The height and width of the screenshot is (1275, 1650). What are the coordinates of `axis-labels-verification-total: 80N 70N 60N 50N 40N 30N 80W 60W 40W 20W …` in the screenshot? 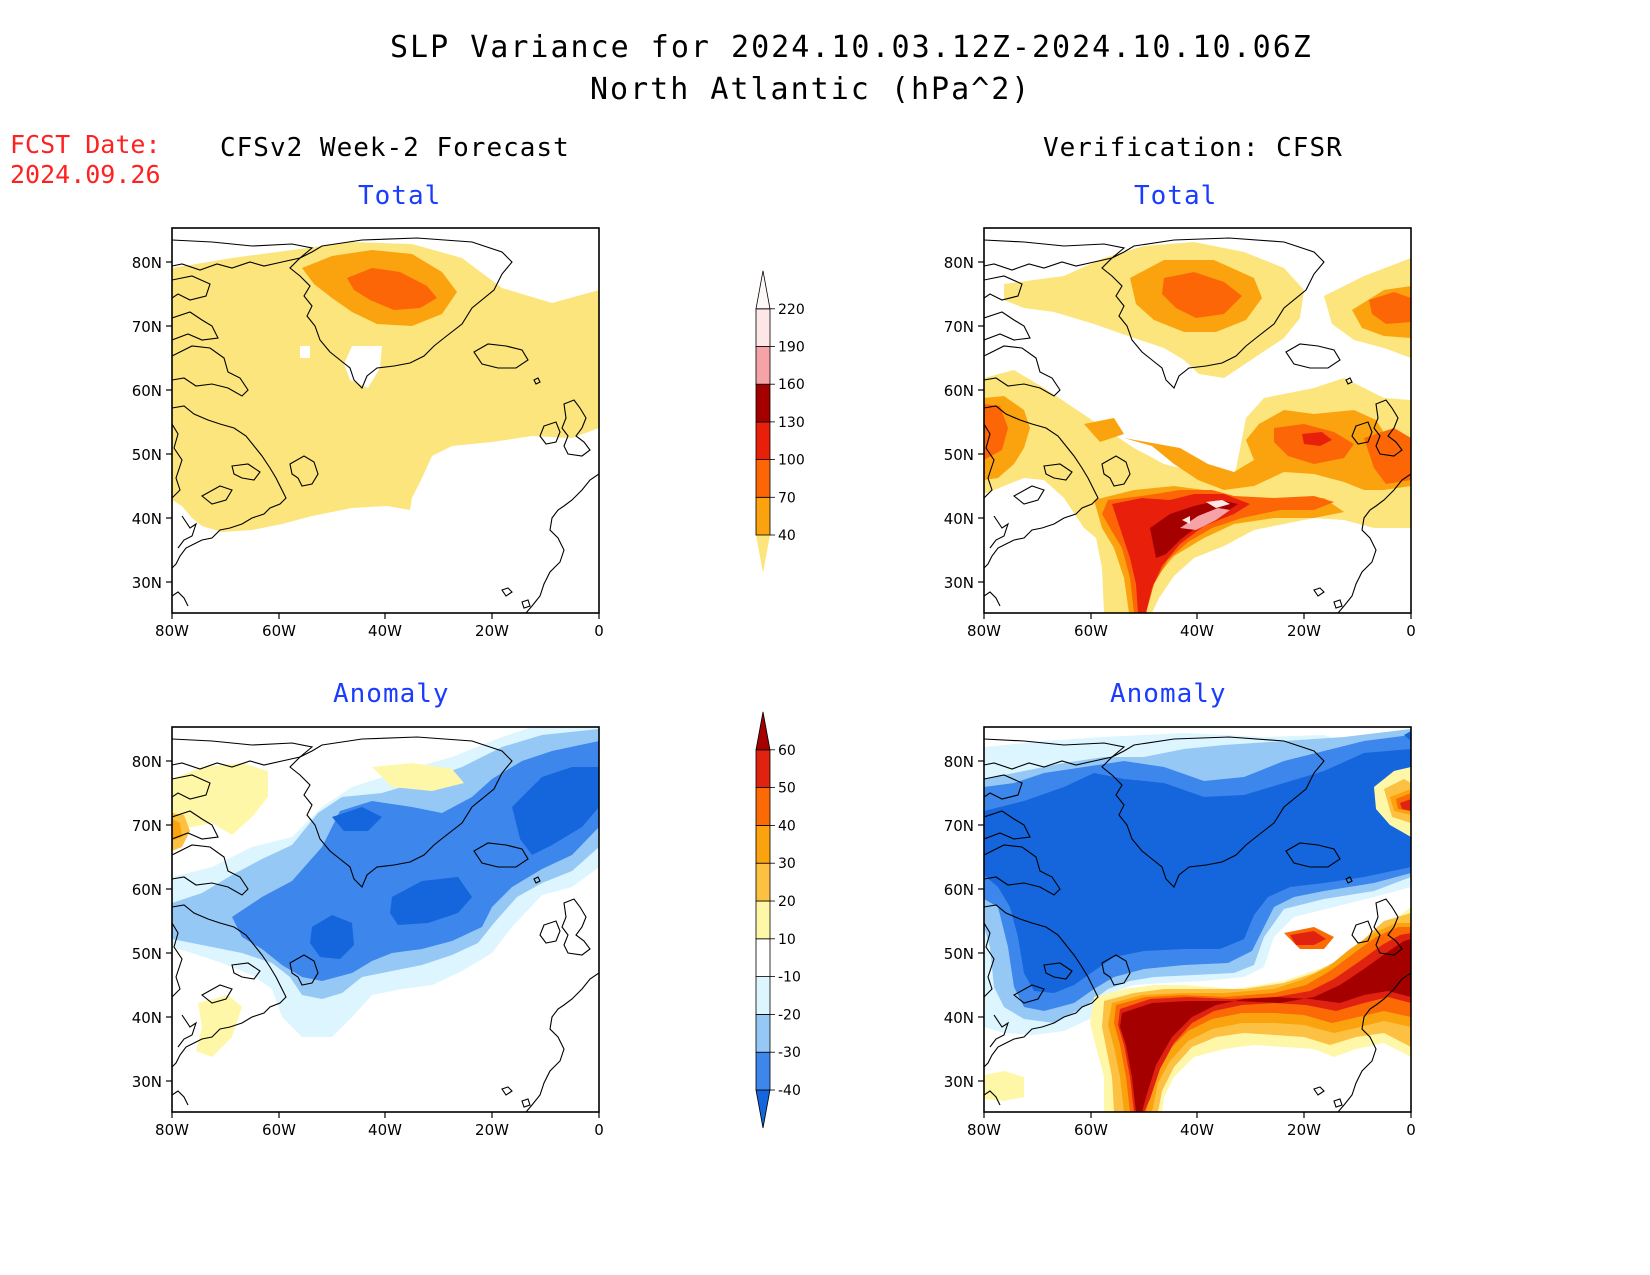 It's located at (1180, 447).